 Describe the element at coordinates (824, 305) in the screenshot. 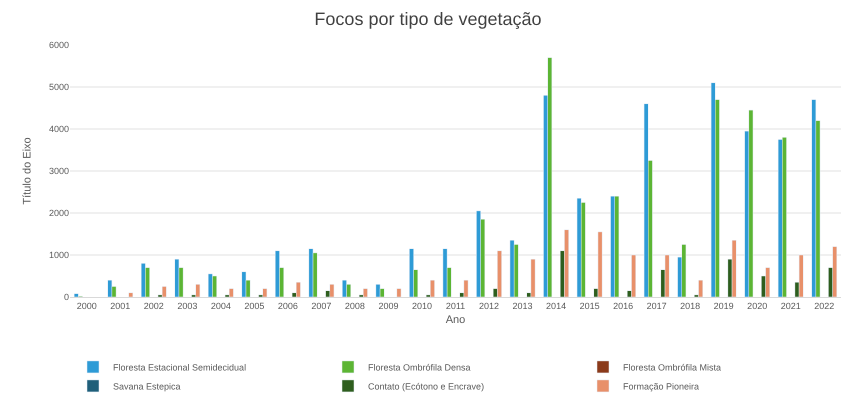

I see `x-tick-label: 2022` at that location.